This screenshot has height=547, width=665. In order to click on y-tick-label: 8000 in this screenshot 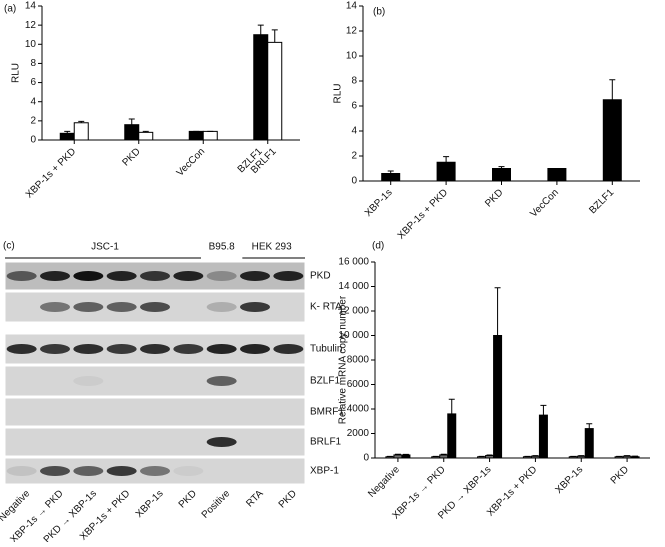, I will do `click(358, 360)`.